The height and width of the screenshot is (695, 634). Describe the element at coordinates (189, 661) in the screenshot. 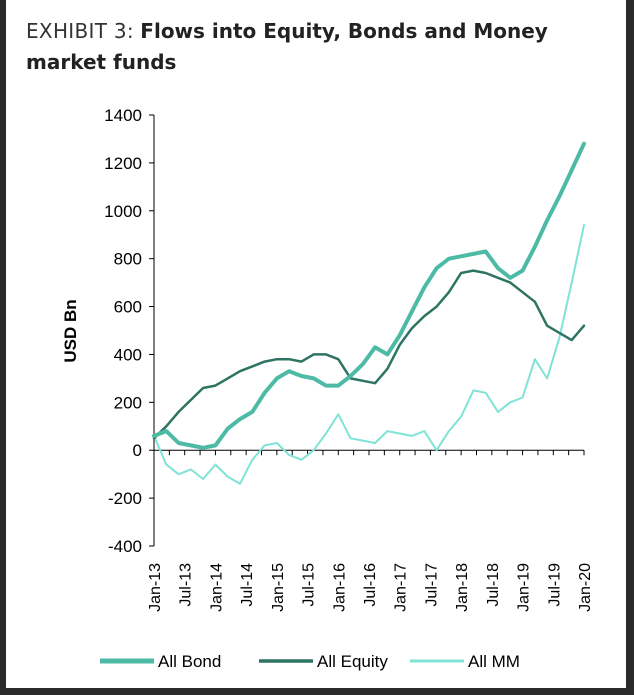

I see `legend-label: All Bond` at that location.